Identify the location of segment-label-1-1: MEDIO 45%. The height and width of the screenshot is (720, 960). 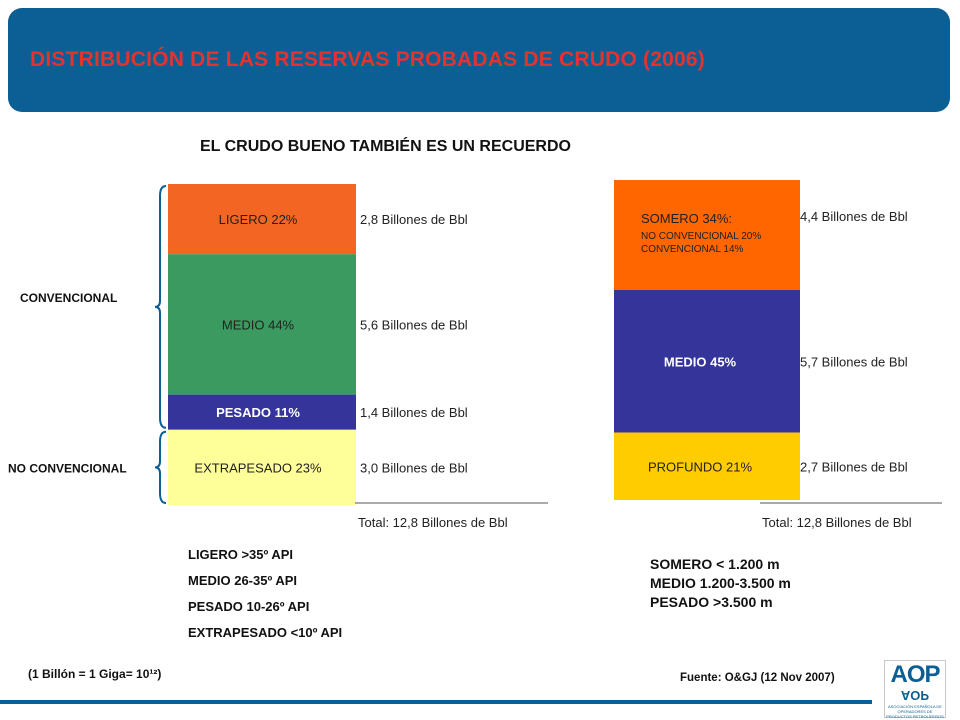
(700, 361).